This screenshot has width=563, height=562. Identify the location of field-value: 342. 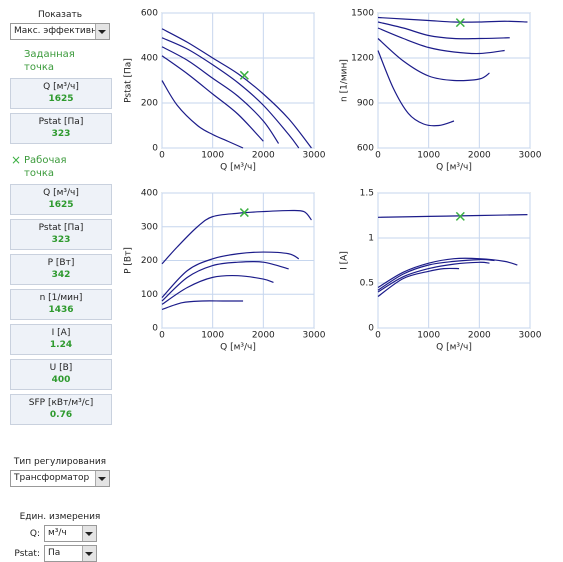
(61, 275).